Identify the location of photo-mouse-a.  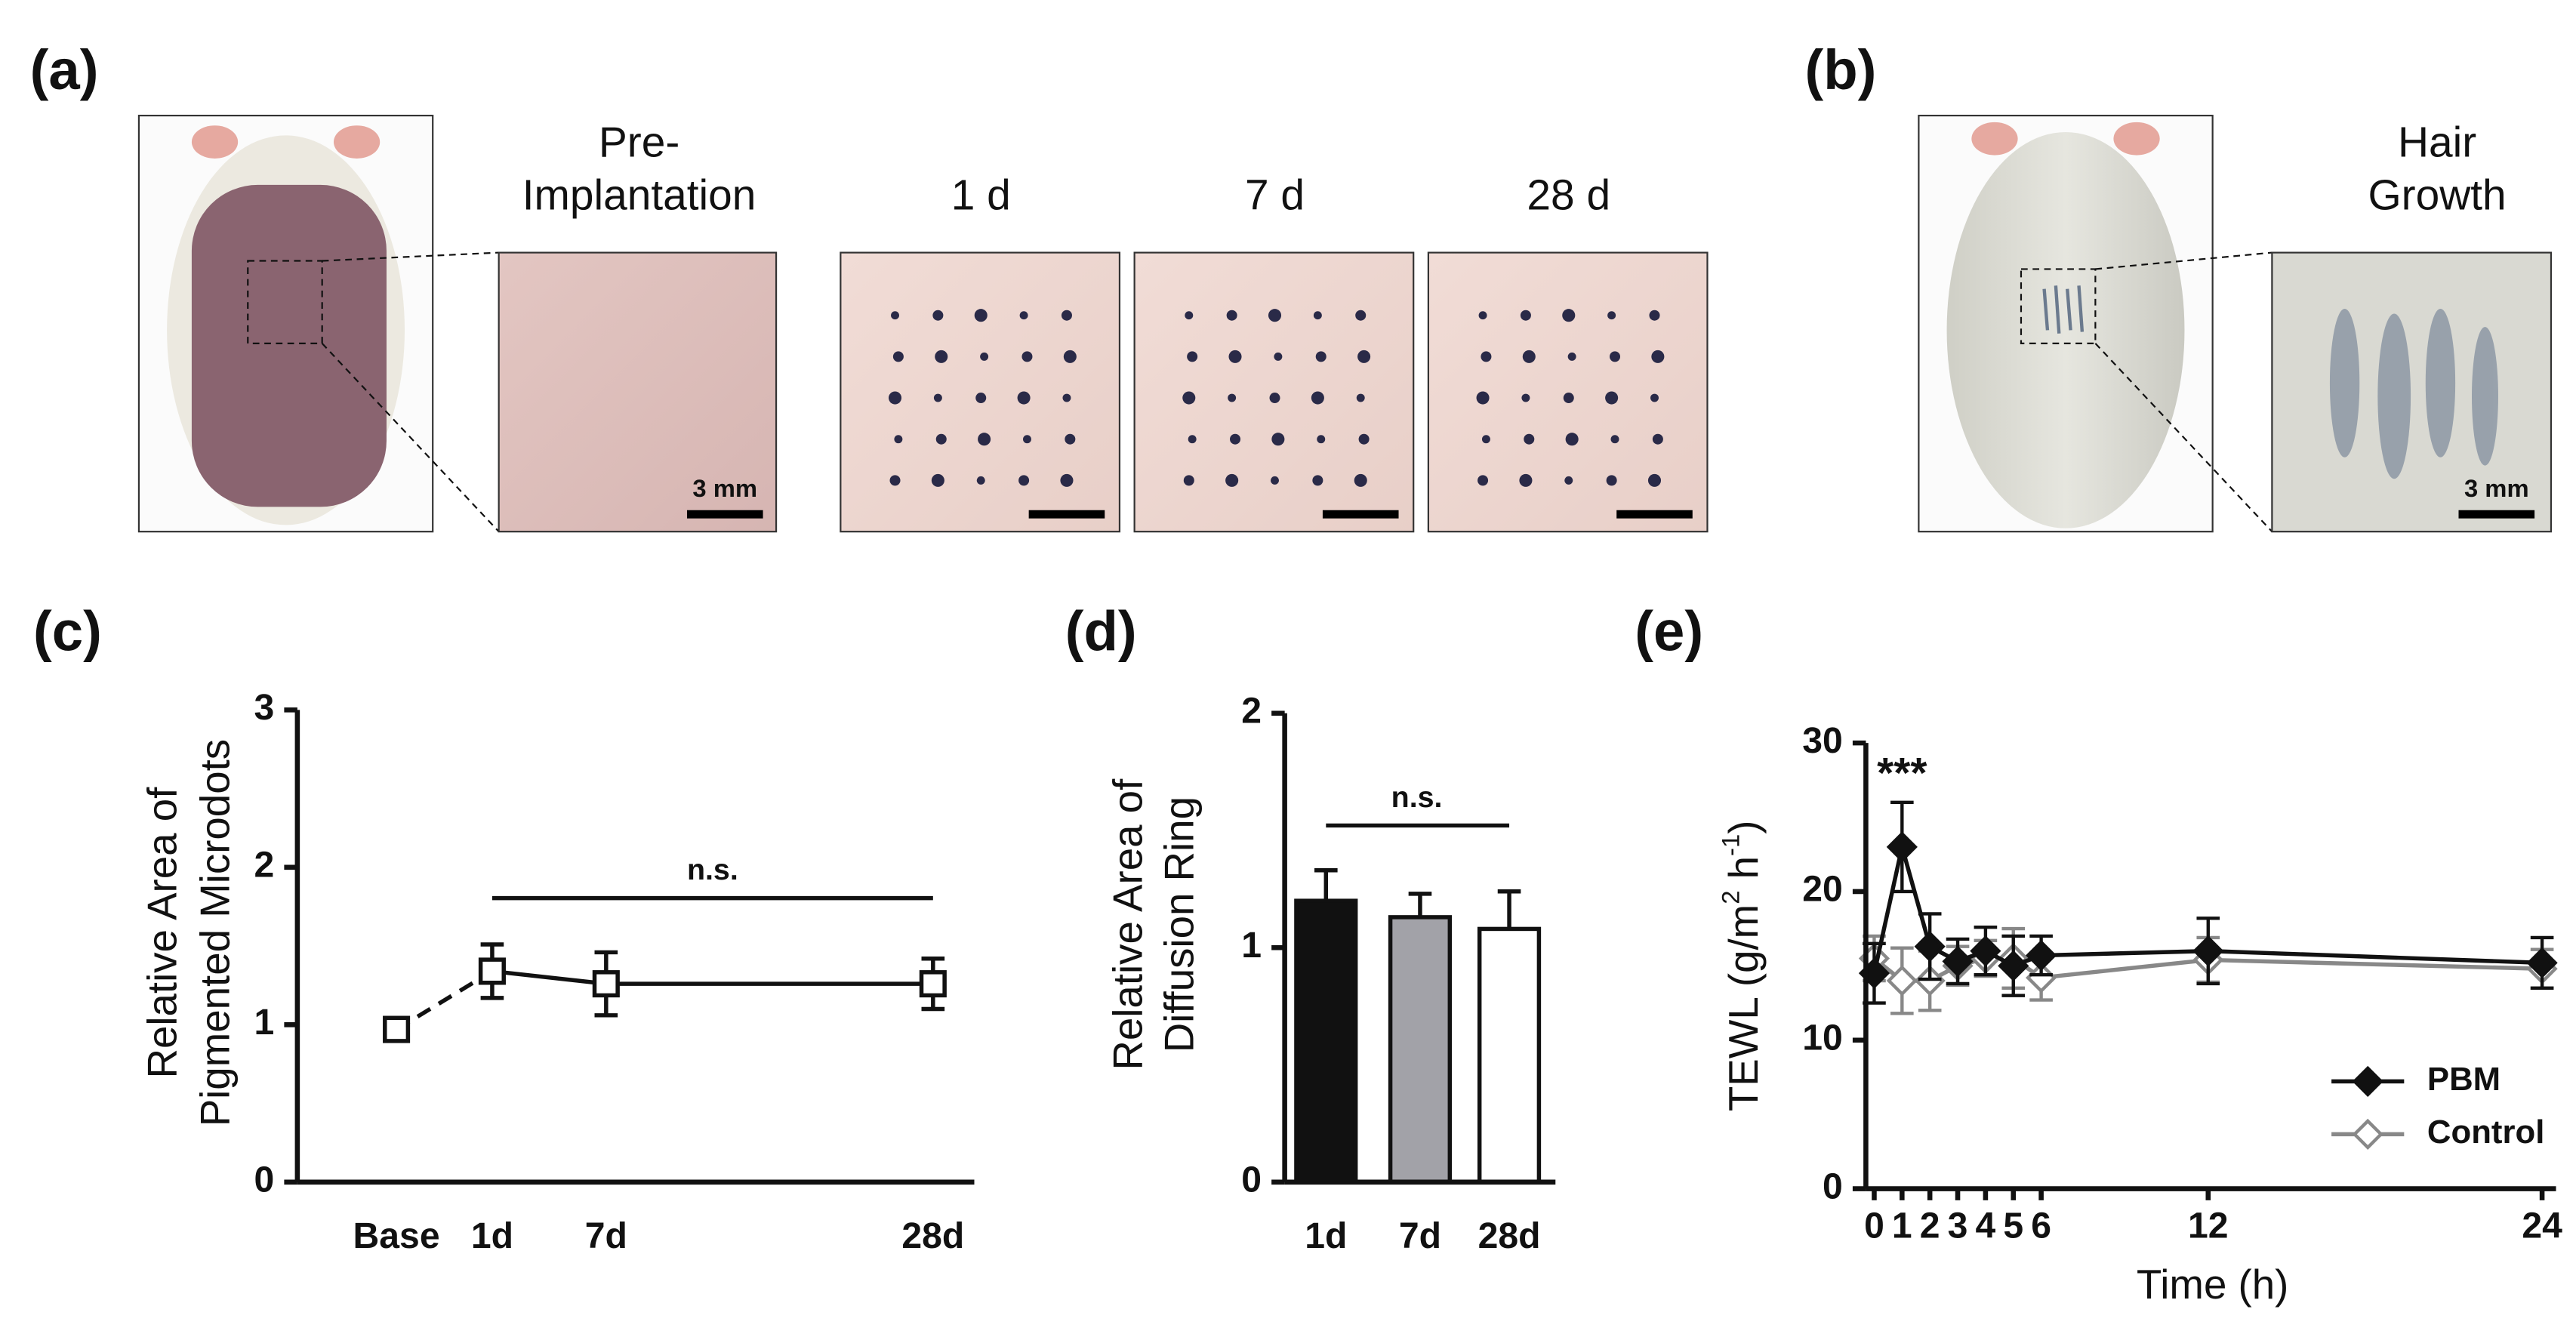
(318, 323).